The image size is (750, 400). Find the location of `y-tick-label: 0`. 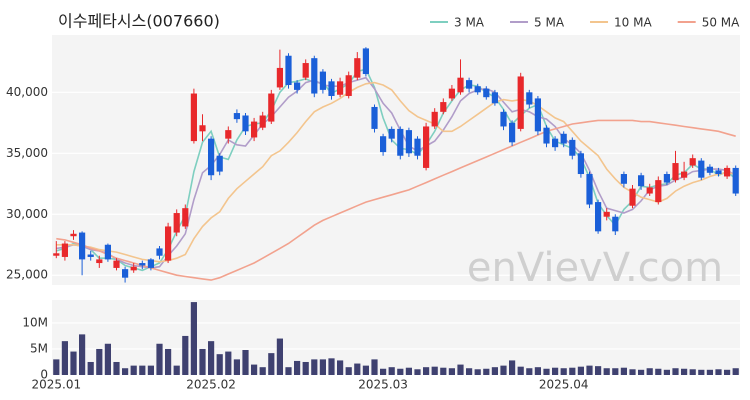

y-tick-label: 0 is located at coordinates (44, 375).